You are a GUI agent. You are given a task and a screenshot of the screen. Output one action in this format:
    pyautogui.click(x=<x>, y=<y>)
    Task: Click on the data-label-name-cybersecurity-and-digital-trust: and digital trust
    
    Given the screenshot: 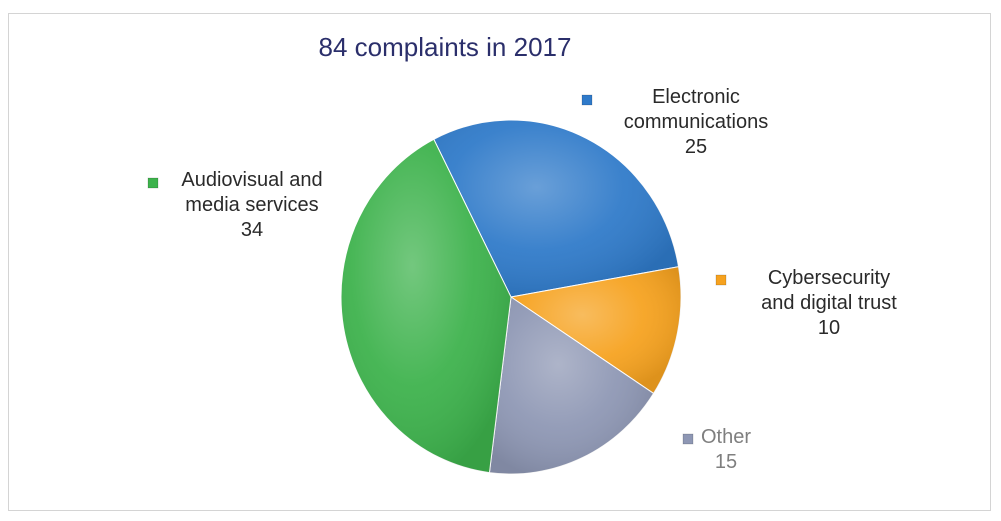 What is the action you would take?
    pyautogui.click(x=829, y=303)
    